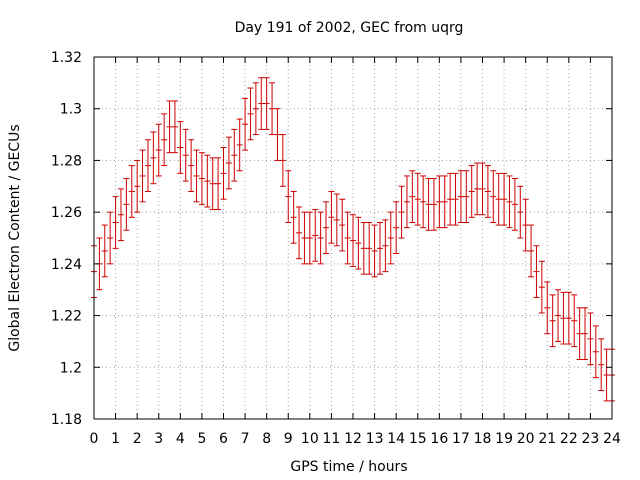 The image size is (640, 480). What do you see at coordinates (310, 439) in the screenshot?
I see `x-tick-label: 10` at bounding box center [310, 439].